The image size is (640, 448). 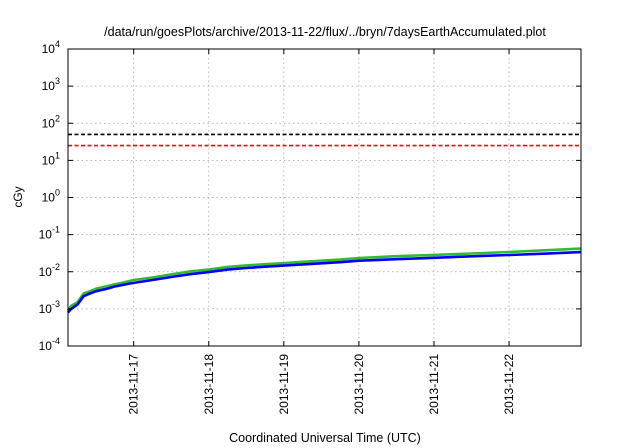 What do you see at coordinates (51, 158) in the screenshot?
I see `y-tick-label: 10¹` at bounding box center [51, 158].